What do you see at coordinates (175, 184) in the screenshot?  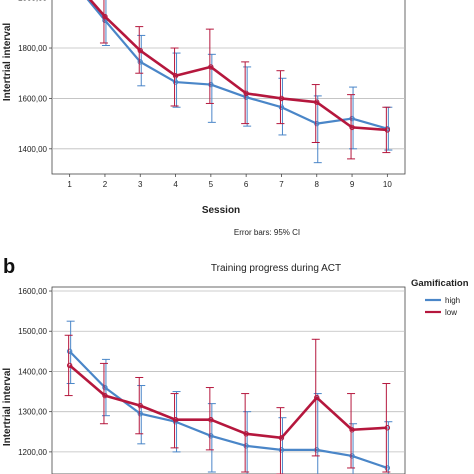 I see `panel-a-x-tick-label: 4` at bounding box center [175, 184].